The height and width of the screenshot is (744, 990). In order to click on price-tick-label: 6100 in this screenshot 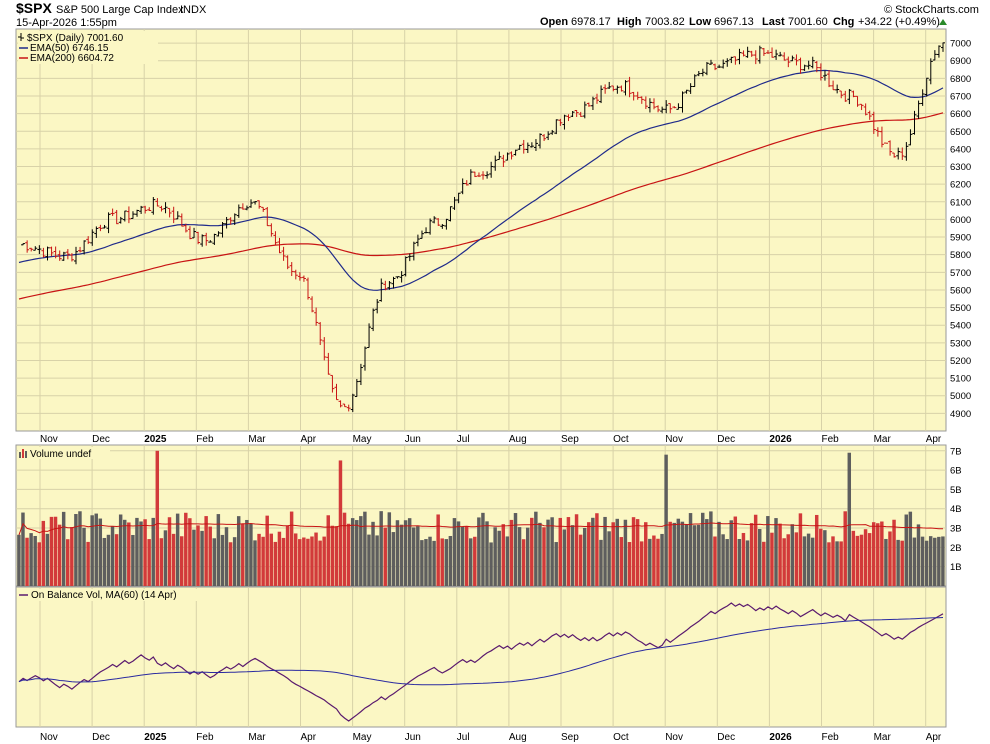, I will do `click(960, 202)`.